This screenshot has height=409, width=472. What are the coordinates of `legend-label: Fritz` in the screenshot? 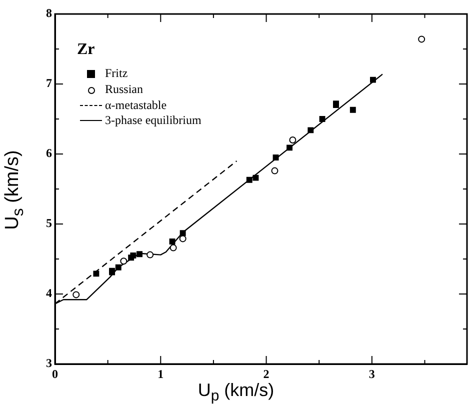 It's located at (116, 73).